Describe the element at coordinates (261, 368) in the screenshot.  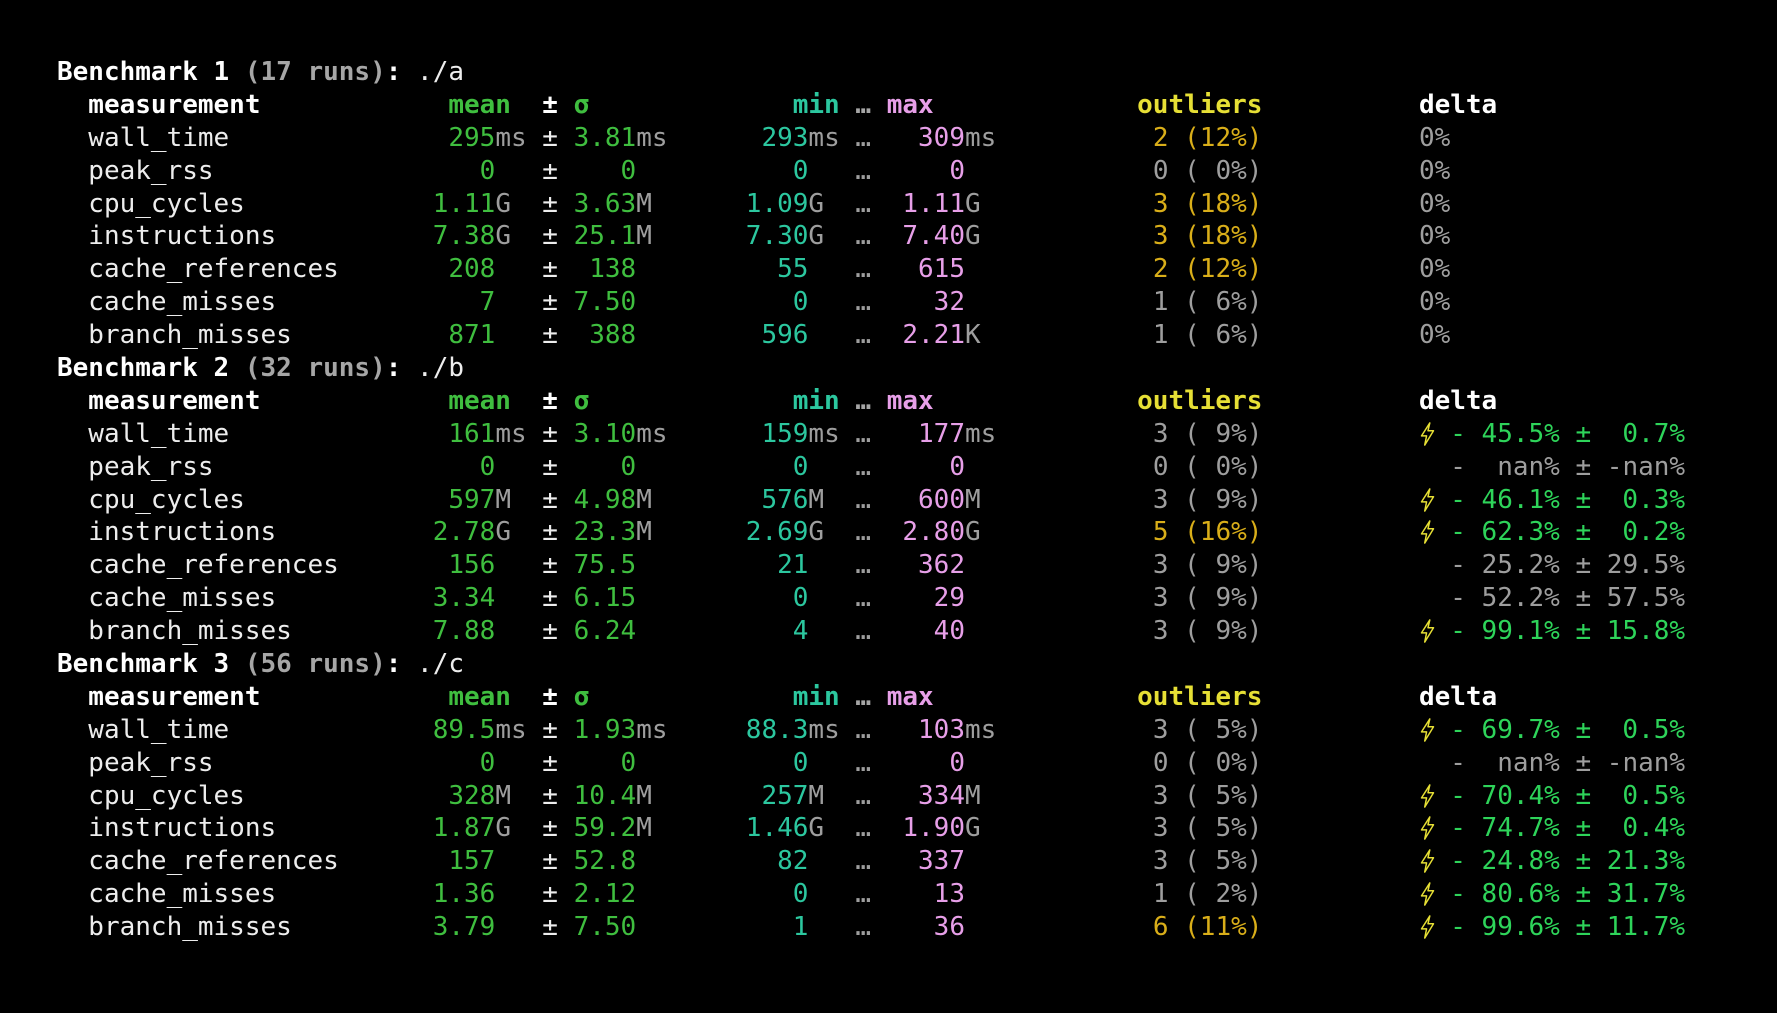
I see `benchmark-title-2: Benchmark 2 (32 runs): ./b` at that location.